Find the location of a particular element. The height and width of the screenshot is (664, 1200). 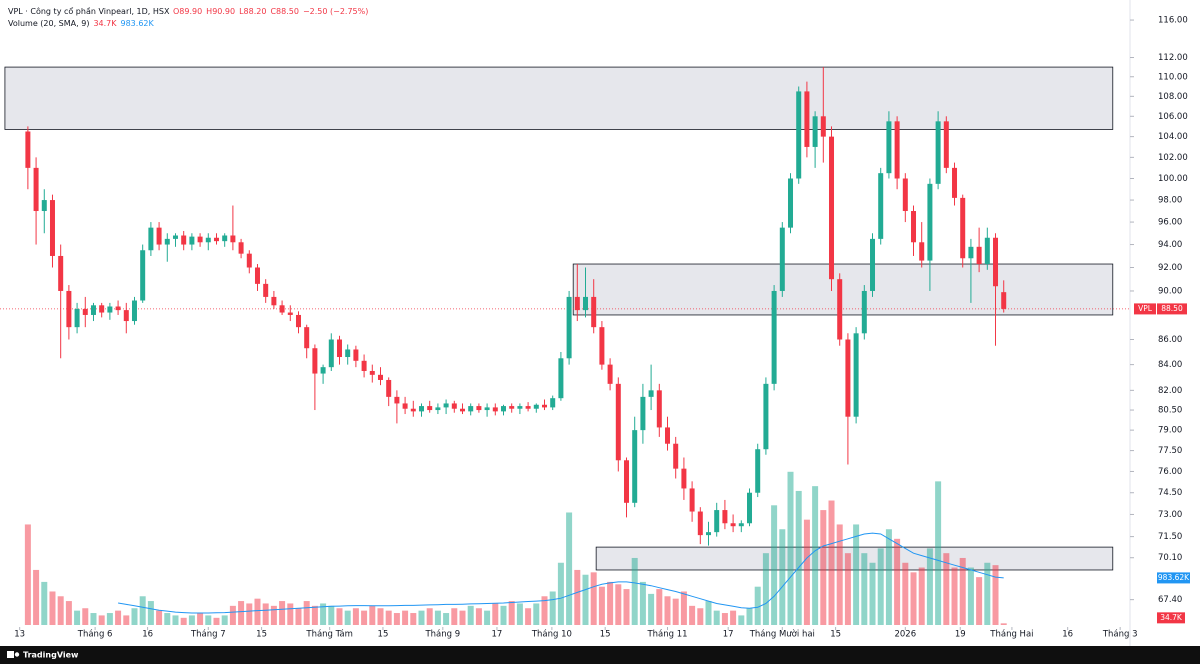

x-tick-label: Tháng 6 is located at coordinates (95, 635).